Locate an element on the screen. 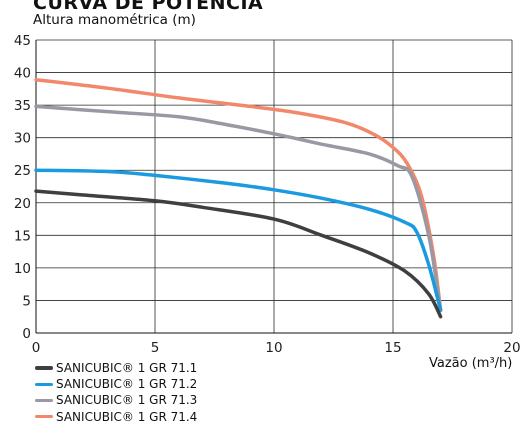 Image resolution: width=527 pixels, height=425 pixels. y-axis-label: Altura manométrica (m) is located at coordinates (114, 20).